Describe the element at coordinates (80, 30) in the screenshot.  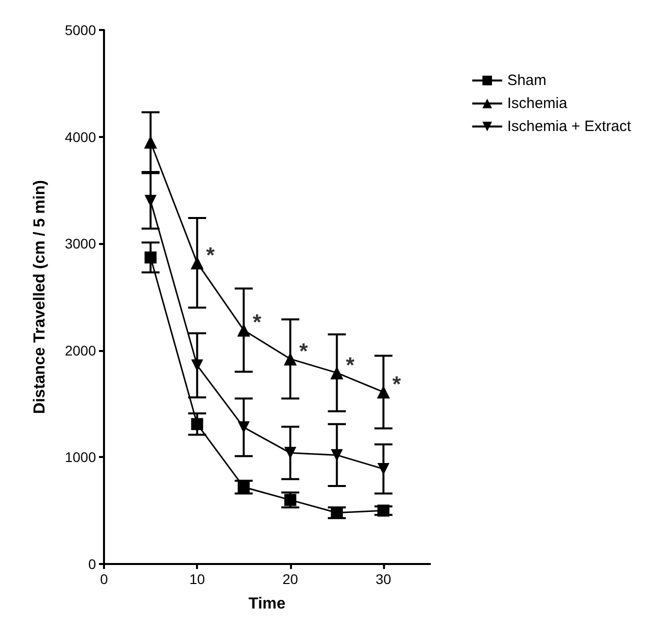
I see `y-tick-label: 5000` at that location.